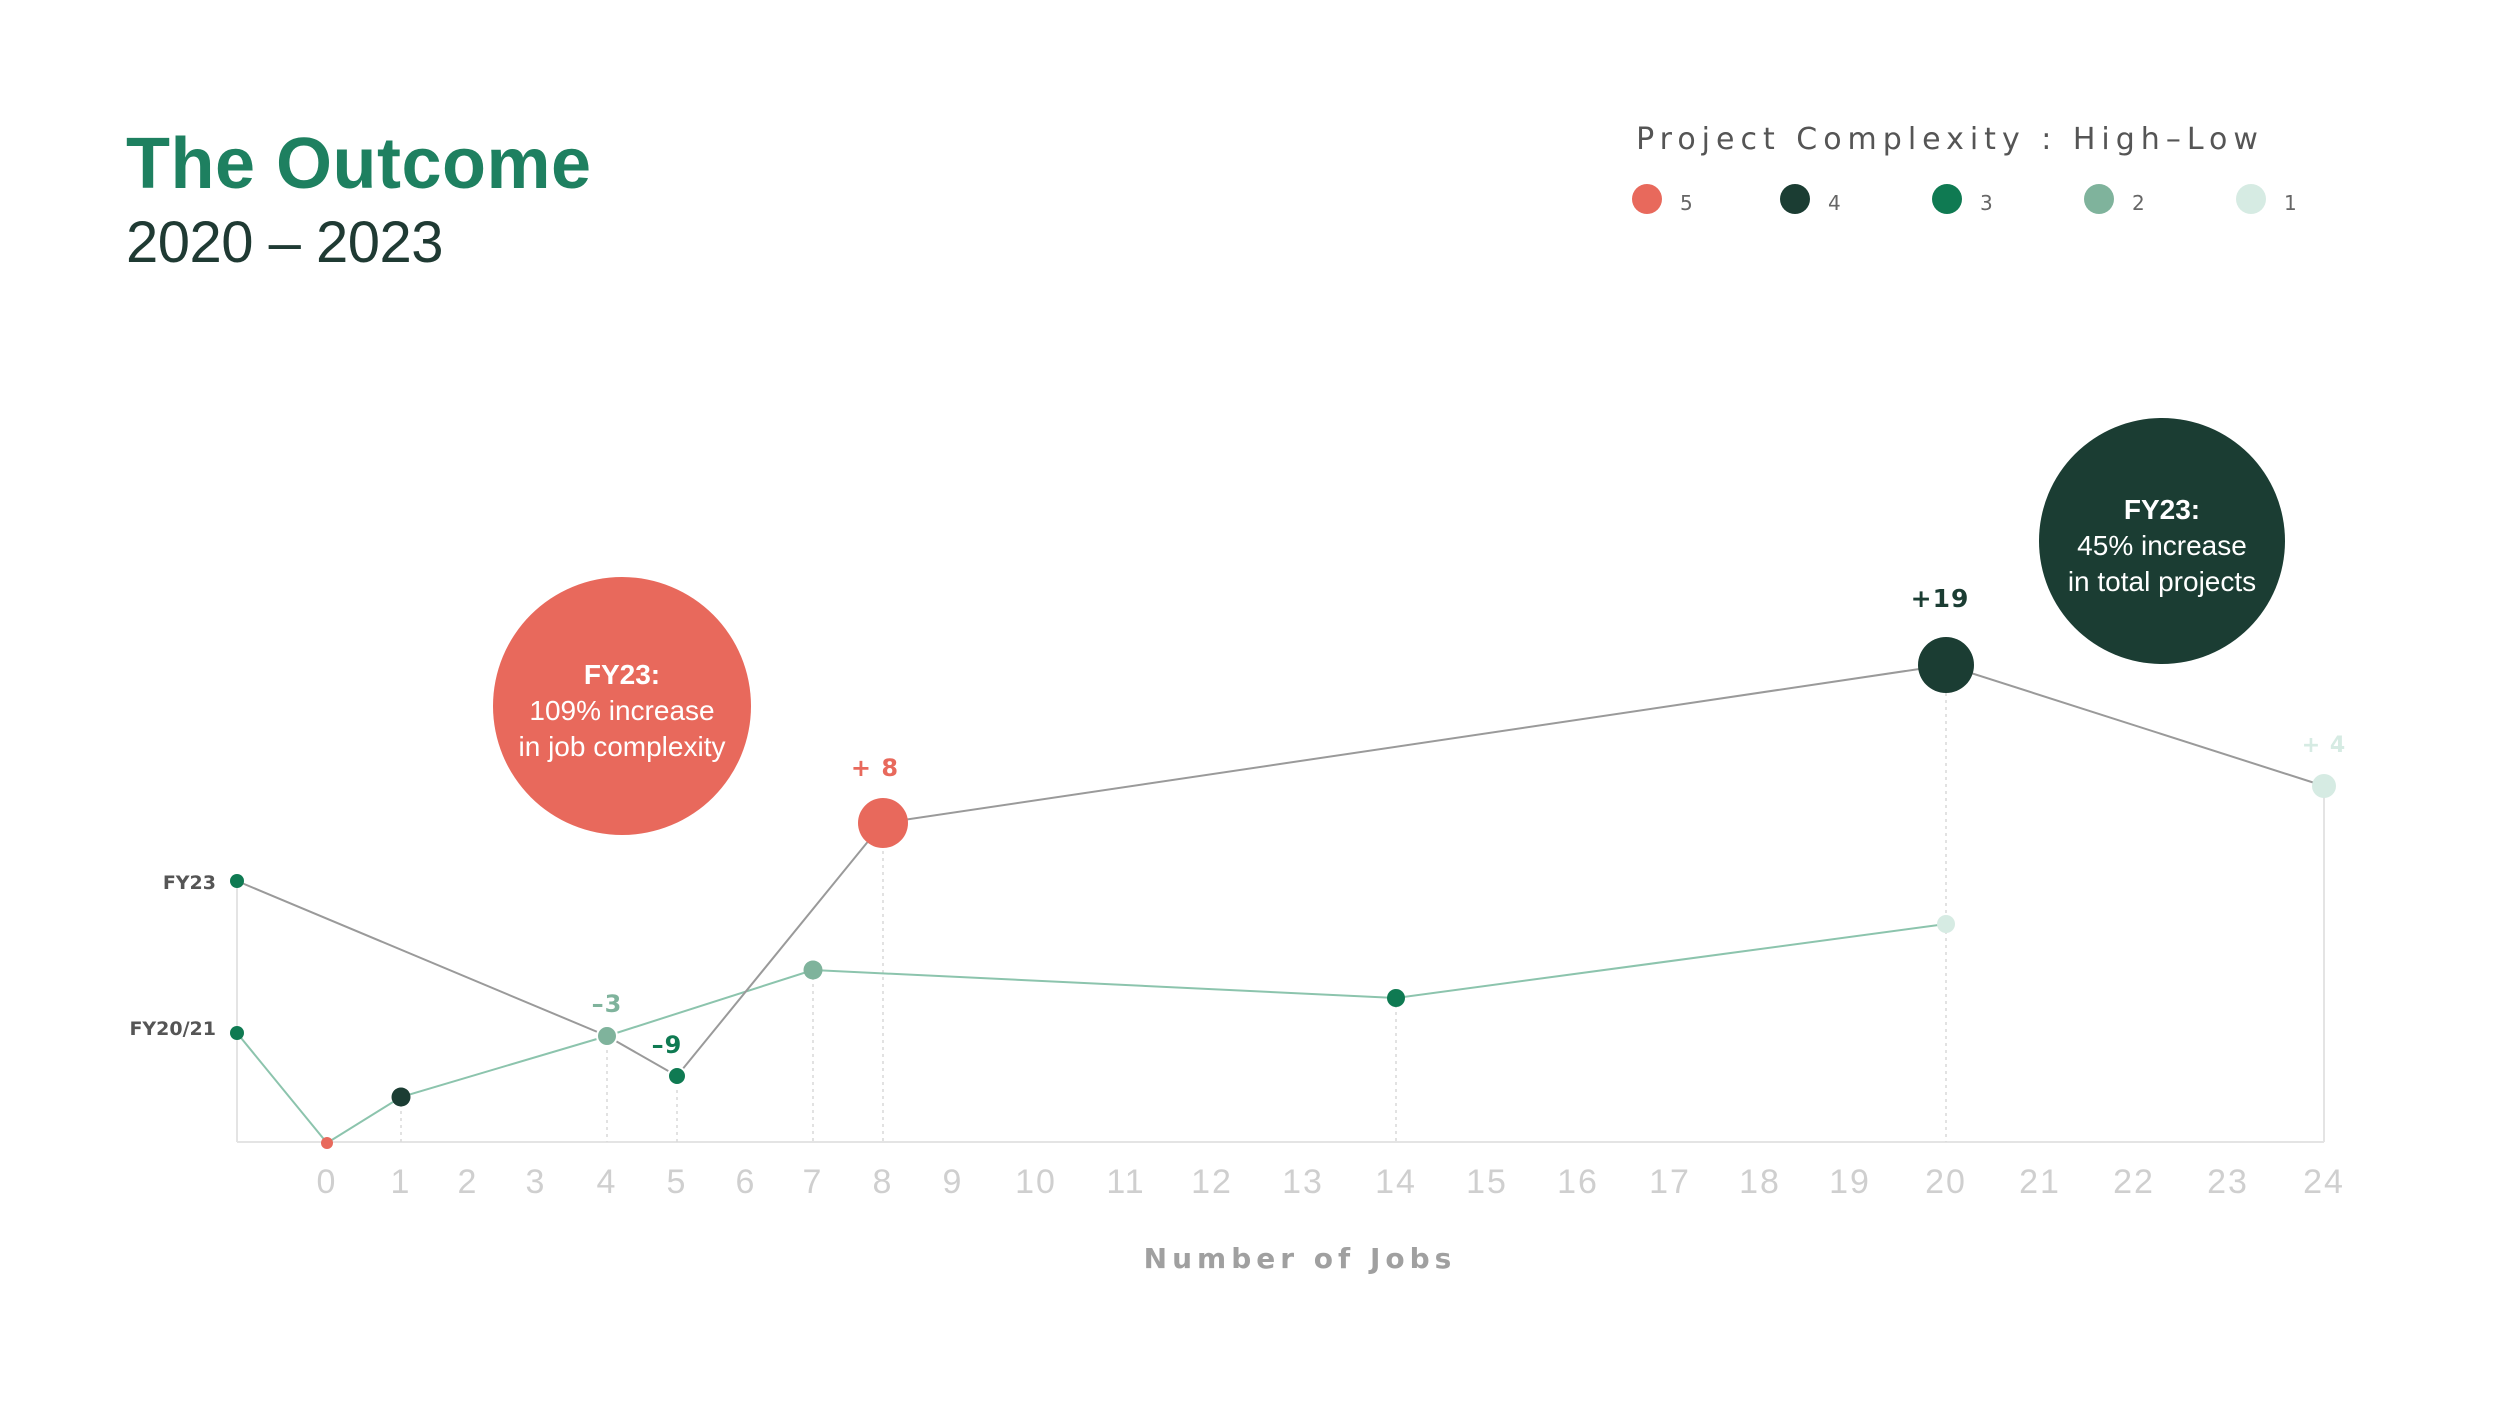  What do you see at coordinates (1487, 1182) in the screenshot?
I see `x-tick-label: 15` at bounding box center [1487, 1182].